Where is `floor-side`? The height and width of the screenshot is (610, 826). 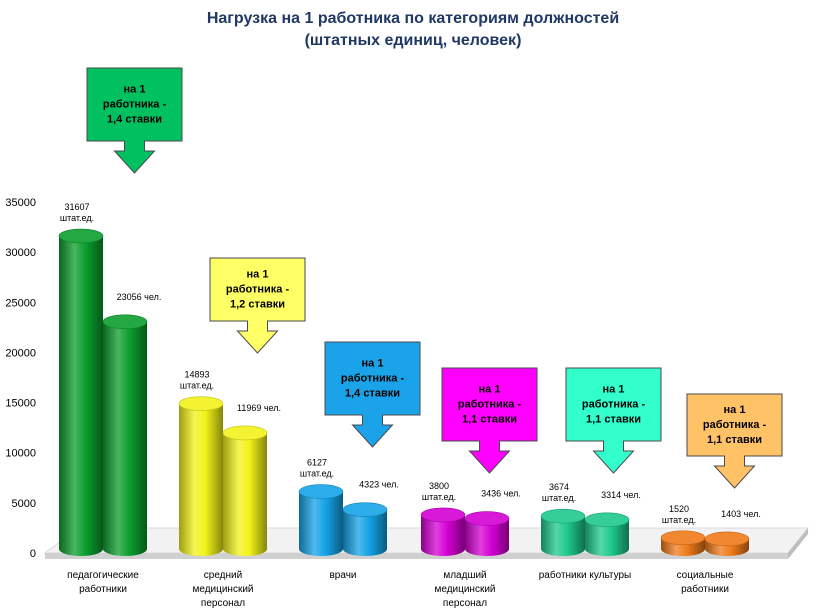
floor-side is located at coordinates (798, 543).